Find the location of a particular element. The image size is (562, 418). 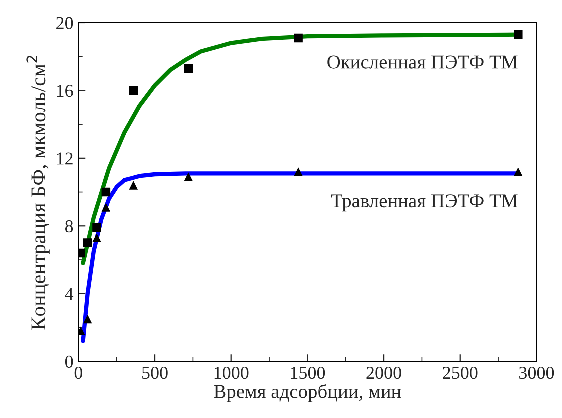

x-tick-label: 1000 is located at coordinates (231, 373).